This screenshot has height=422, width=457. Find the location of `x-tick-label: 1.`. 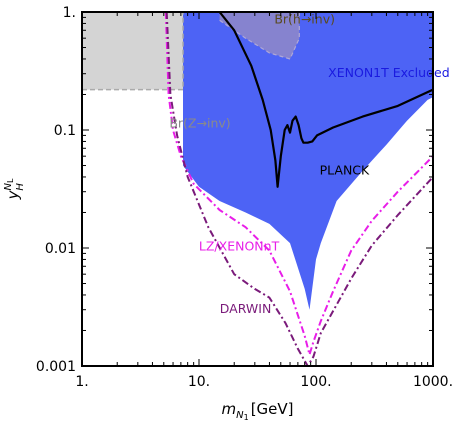

x-tick-label: 1. is located at coordinates (81, 382).